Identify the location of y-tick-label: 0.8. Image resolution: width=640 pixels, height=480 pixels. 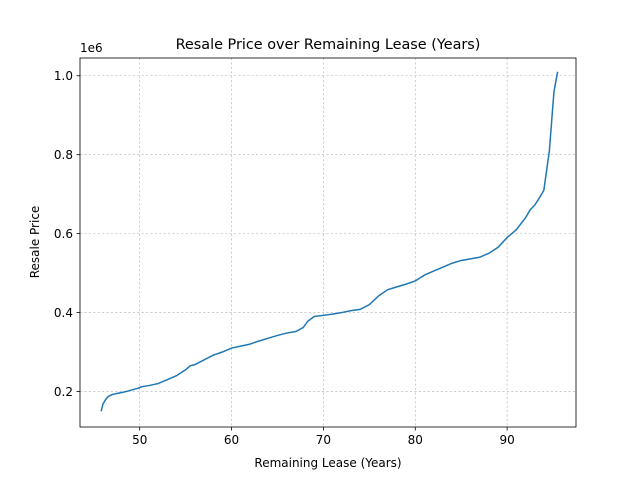
(63, 155).